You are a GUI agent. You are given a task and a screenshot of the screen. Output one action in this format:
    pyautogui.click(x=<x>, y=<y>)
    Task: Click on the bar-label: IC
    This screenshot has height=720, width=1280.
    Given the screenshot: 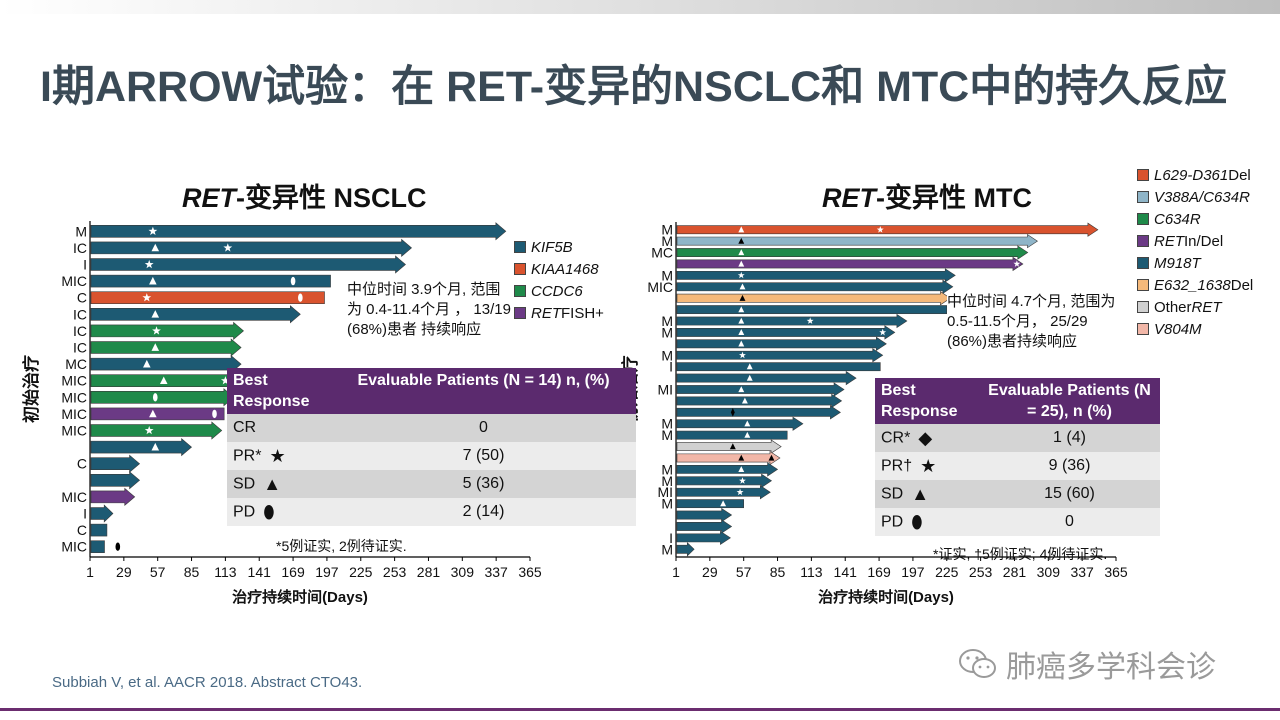 What is the action you would take?
    pyautogui.click(x=80, y=314)
    